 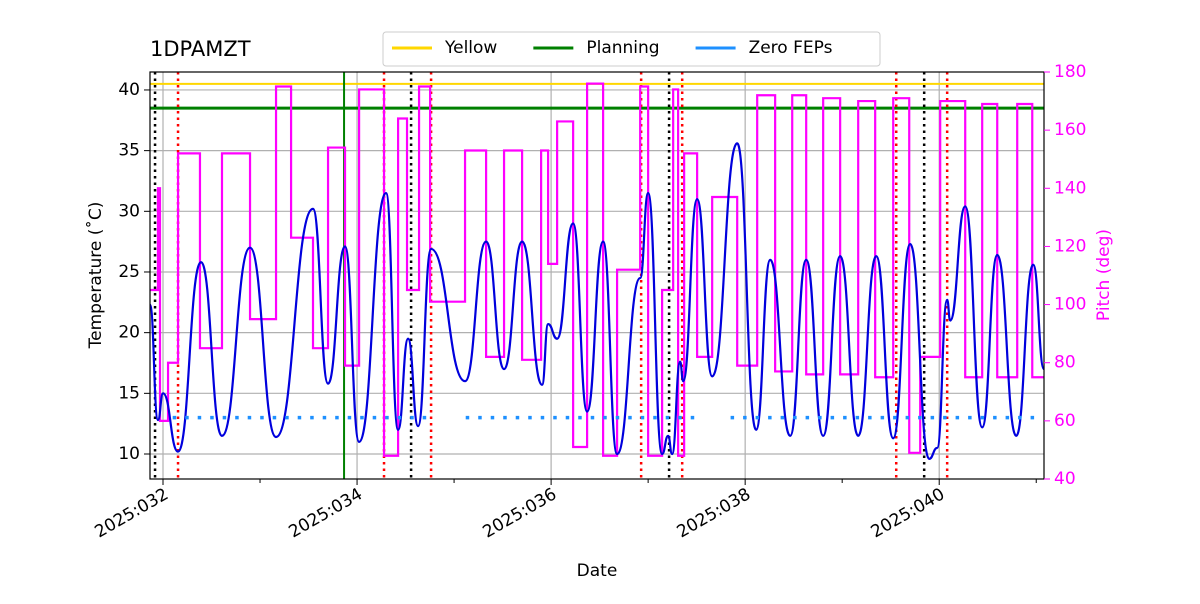 I want to click on y-tick-label: 10, so click(x=129, y=454).